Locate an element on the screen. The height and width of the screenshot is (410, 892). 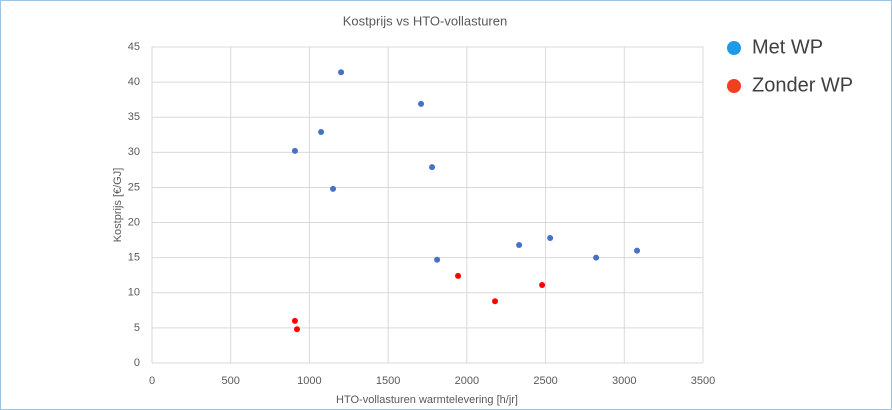
y-tick-label: 35 is located at coordinates (134, 117).